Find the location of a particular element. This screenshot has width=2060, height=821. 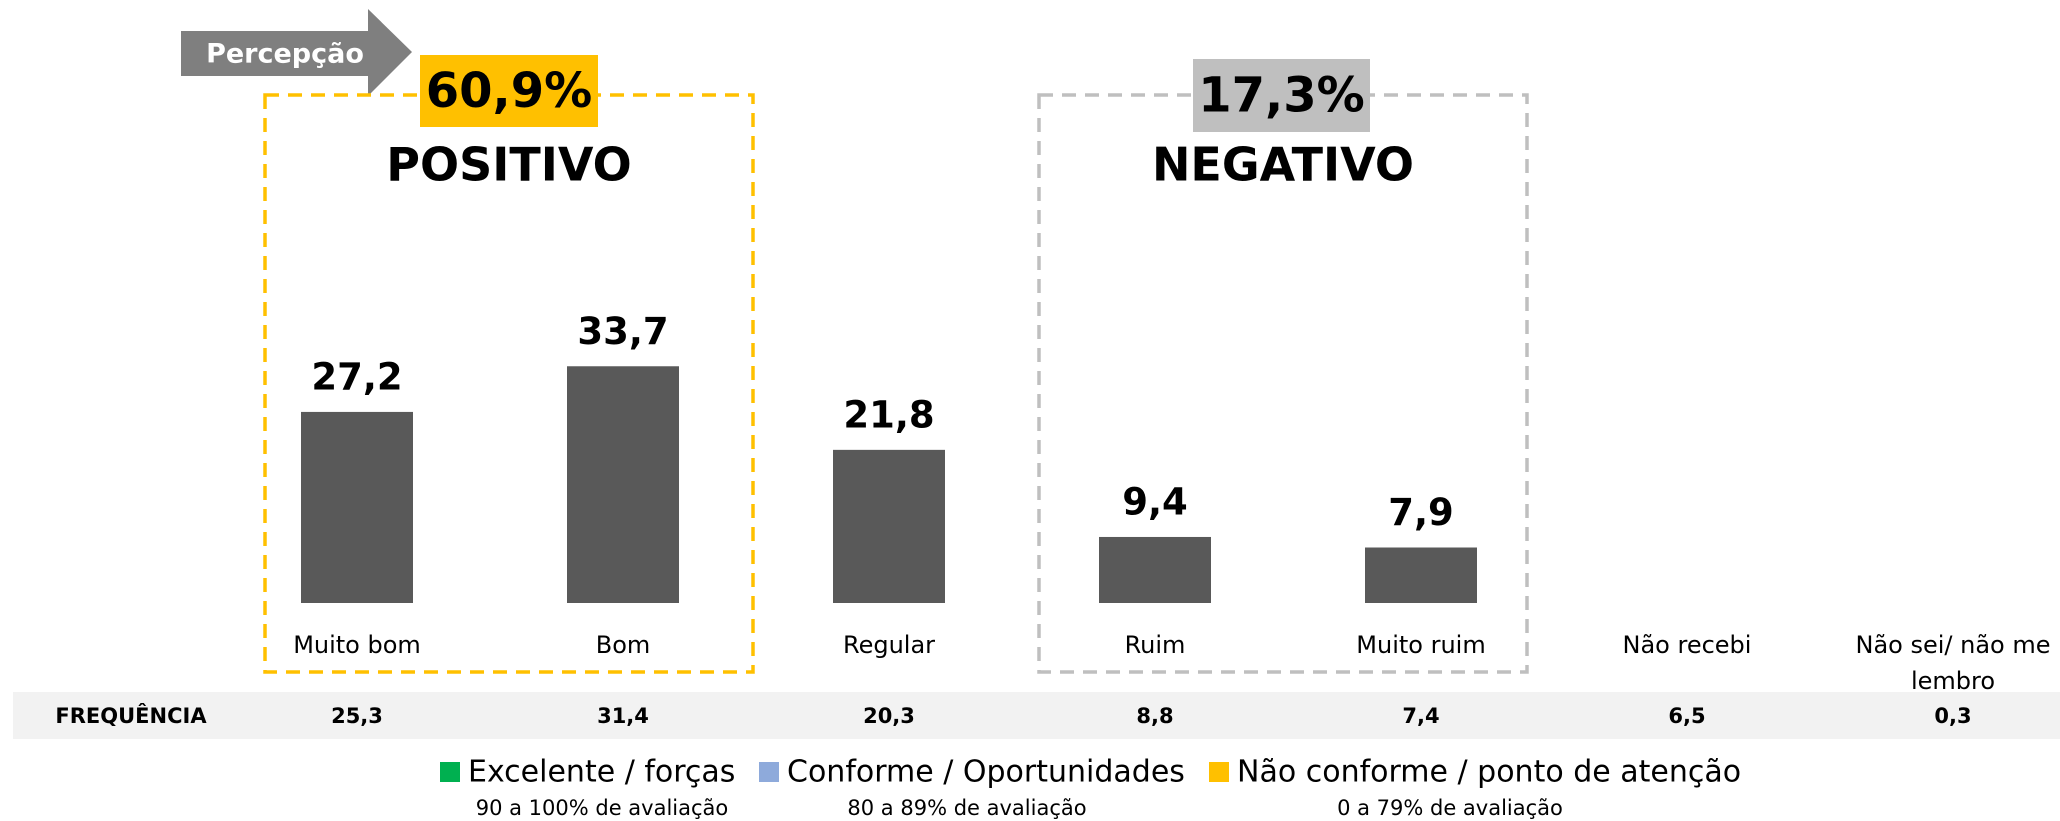

frequency-band is located at coordinates (1036, 715).